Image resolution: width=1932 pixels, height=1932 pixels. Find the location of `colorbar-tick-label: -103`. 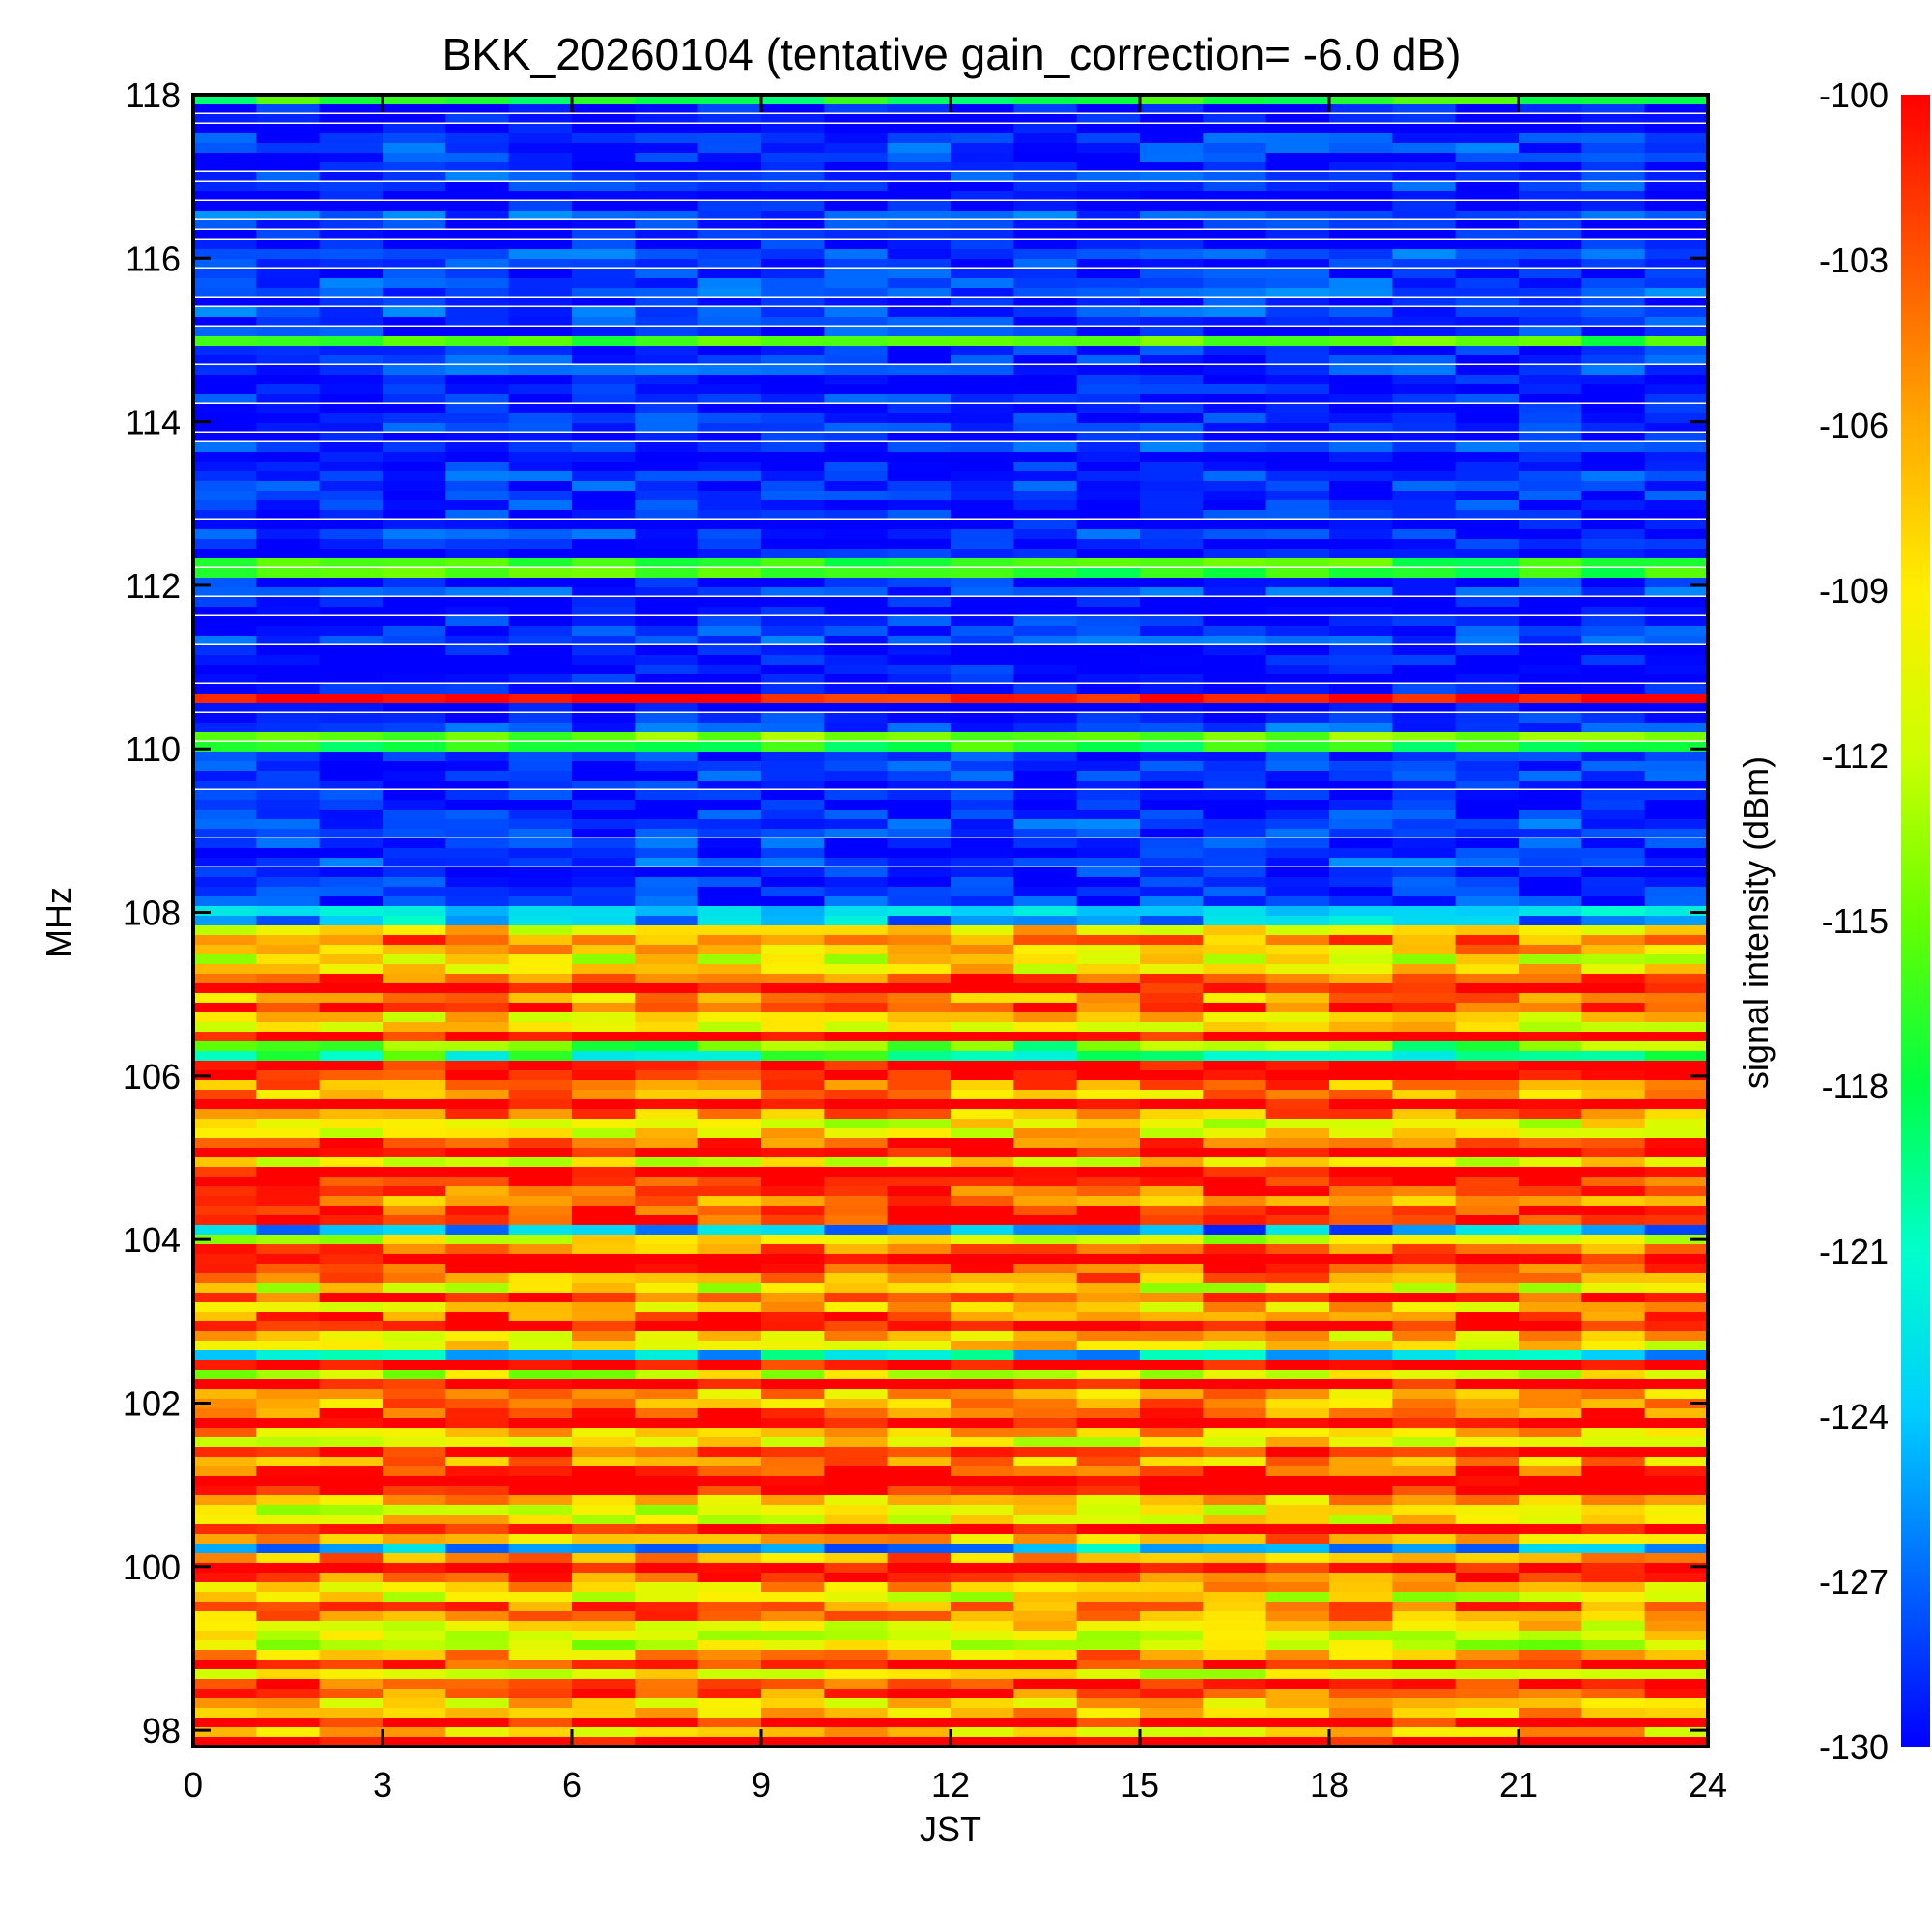

colorbar-tick-label: -103 is located at coordinates (1854, 260).